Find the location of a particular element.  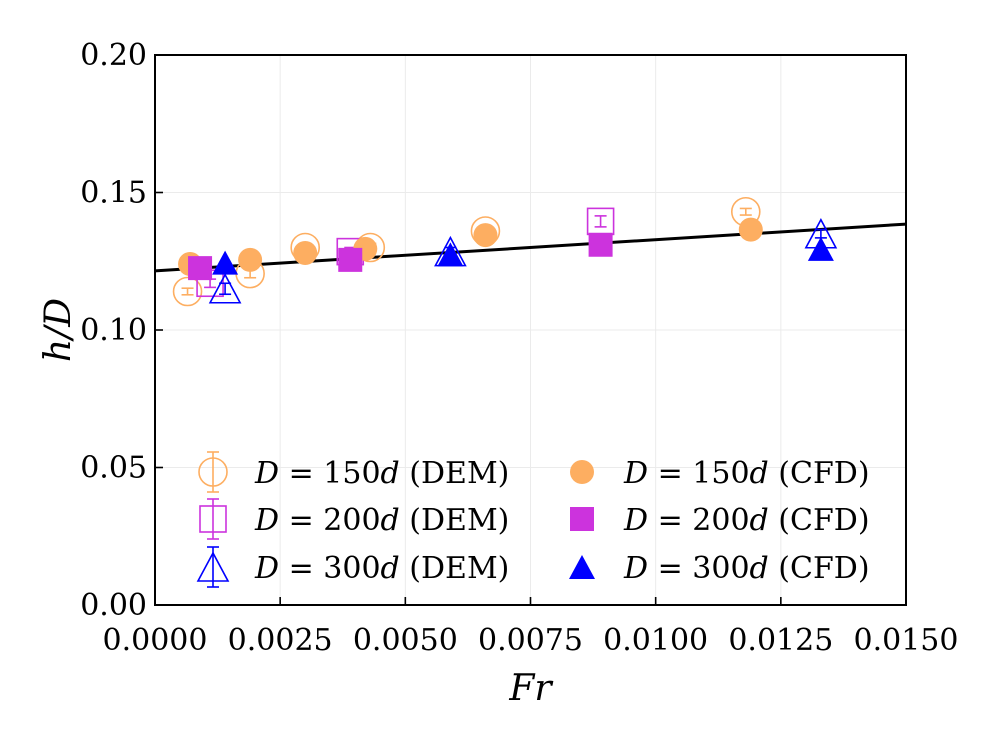

legend-entry: D = 300d (CFD) is located at coordinates (719, 568).